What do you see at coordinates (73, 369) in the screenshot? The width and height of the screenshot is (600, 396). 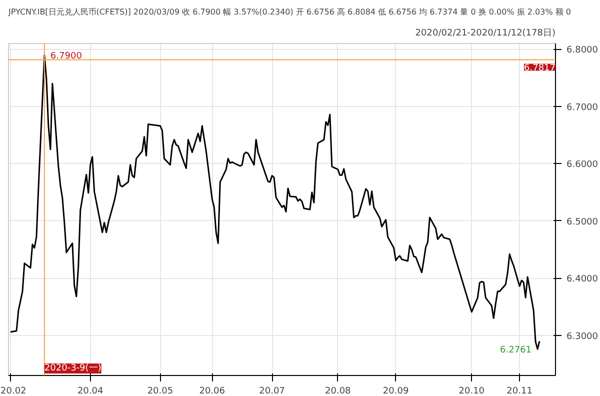 I see `ref-line-label: 2020-3-9(一)` at bounding box center [73, 369].